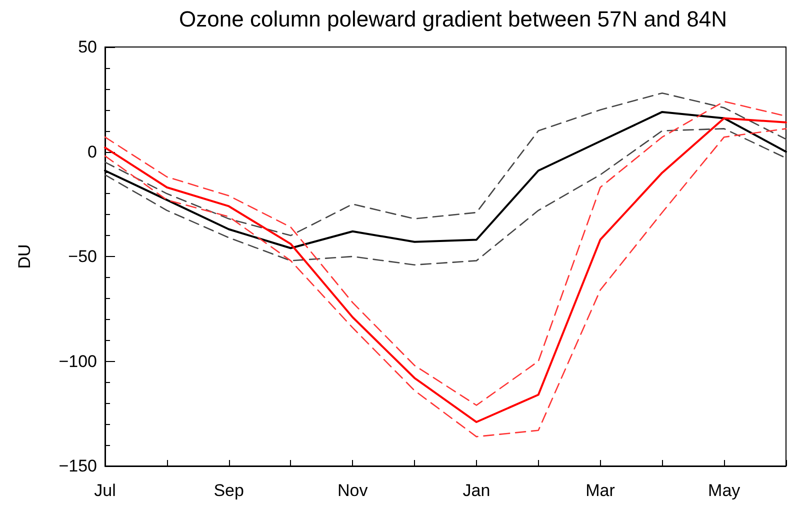 Image resolution: width=805 pixels, height=519 pixels. Describe the element at coordinates (24, 256) in the screenshot. I see `y-axis-title: DU` at that location.